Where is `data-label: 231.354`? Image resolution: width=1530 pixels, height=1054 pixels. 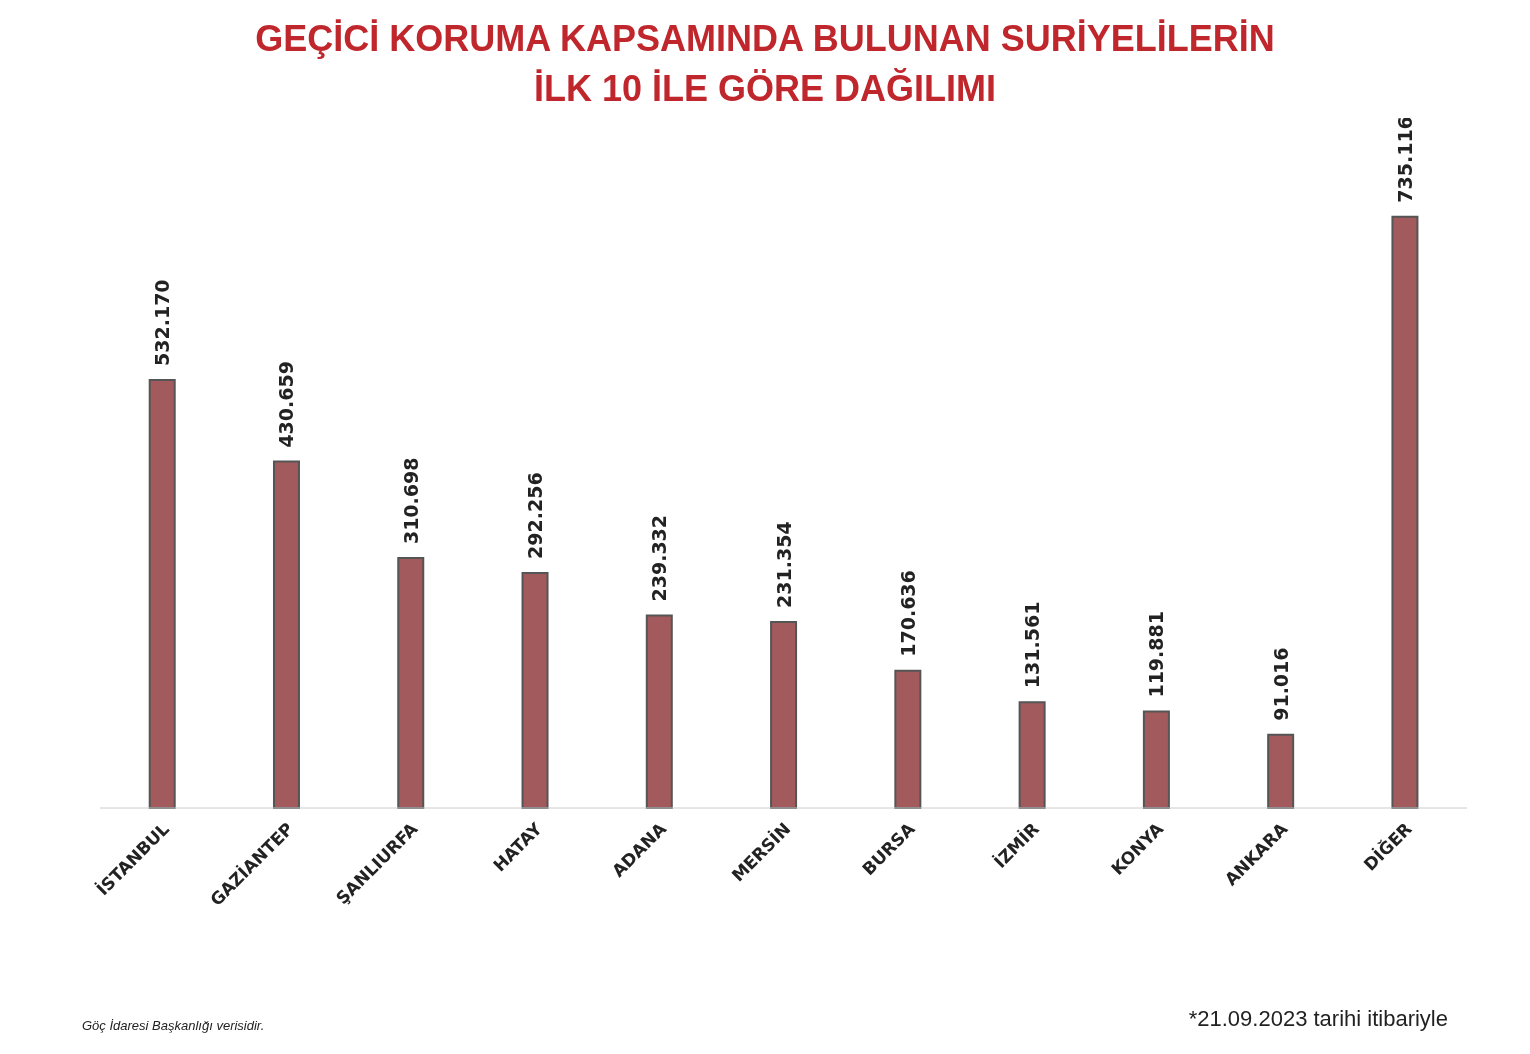 data-label: 231.354 is located at coordinates (783, 564).